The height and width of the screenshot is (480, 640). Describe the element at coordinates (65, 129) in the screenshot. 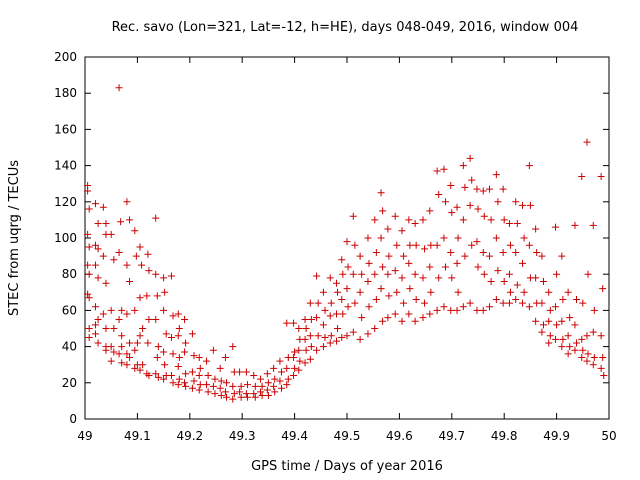

I see `y-tick-label: 160` at that location.